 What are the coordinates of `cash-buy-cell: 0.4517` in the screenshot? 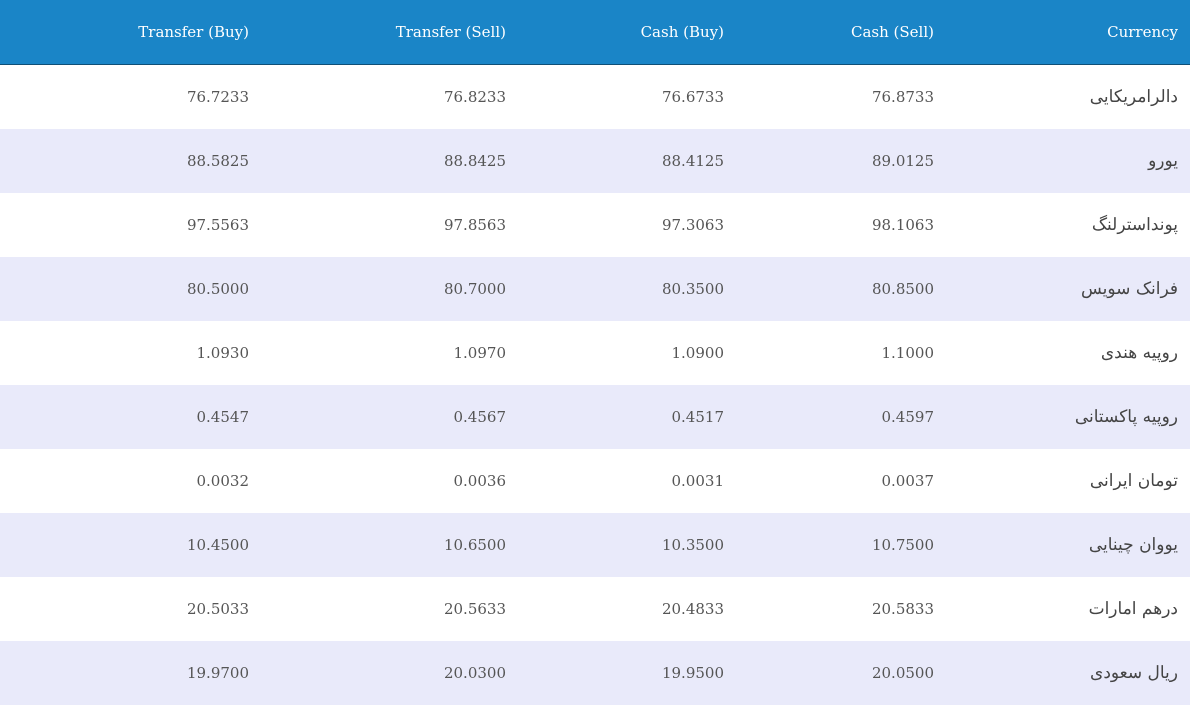 It's located at (625, 417).